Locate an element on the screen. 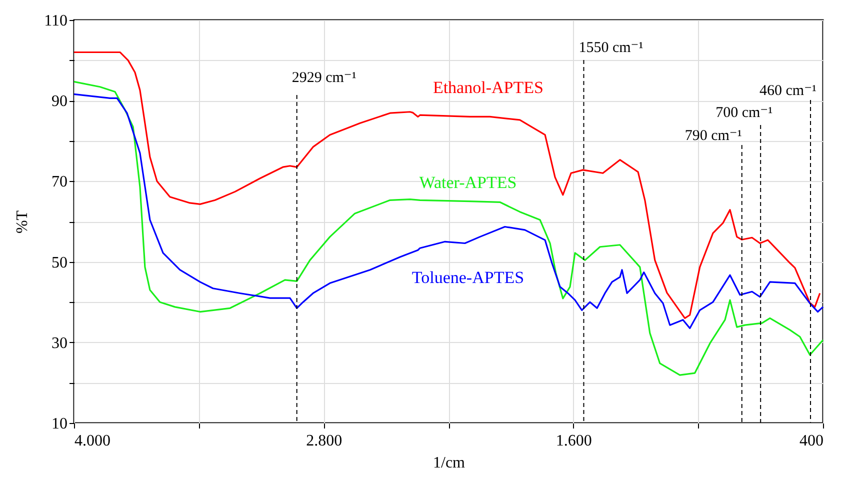 This screenshot has width=841, height=479. y-axis-title: %T is located at coordinates (23, 222).